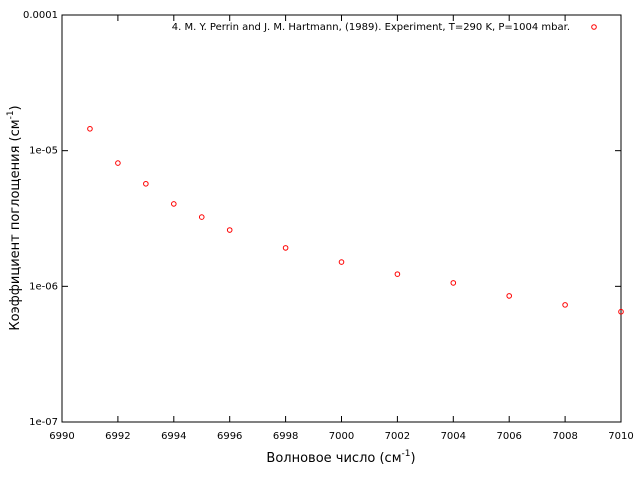 The height and width of the screenshot is (480, 640). I want to click on x-tick-label: 7006, so click(508, 436).